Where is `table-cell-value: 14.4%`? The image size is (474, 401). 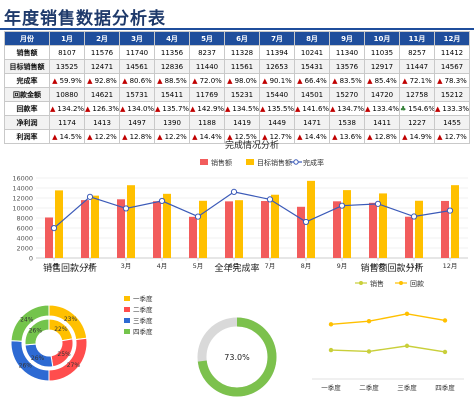 table-cell-value: 14.4% is located at coordinates (210, 136).